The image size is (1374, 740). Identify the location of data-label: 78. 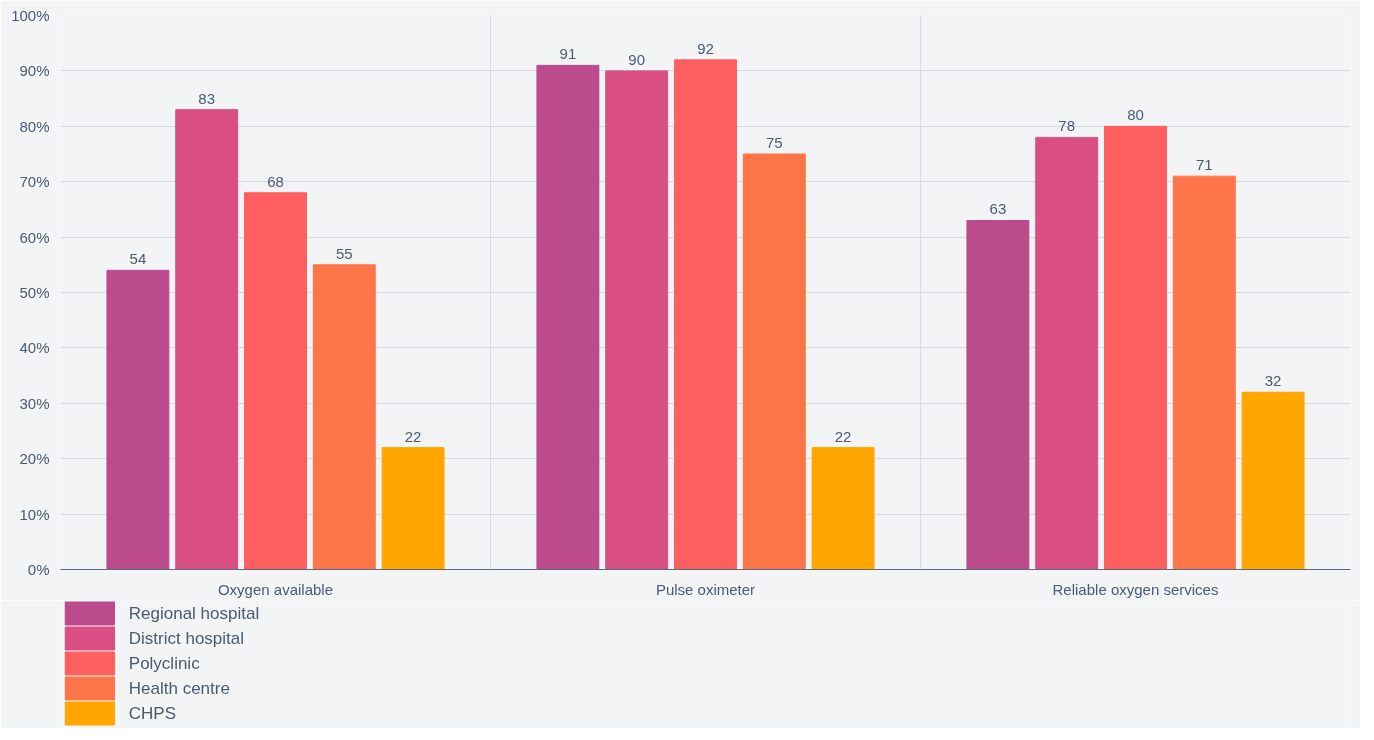
(1067, 126).